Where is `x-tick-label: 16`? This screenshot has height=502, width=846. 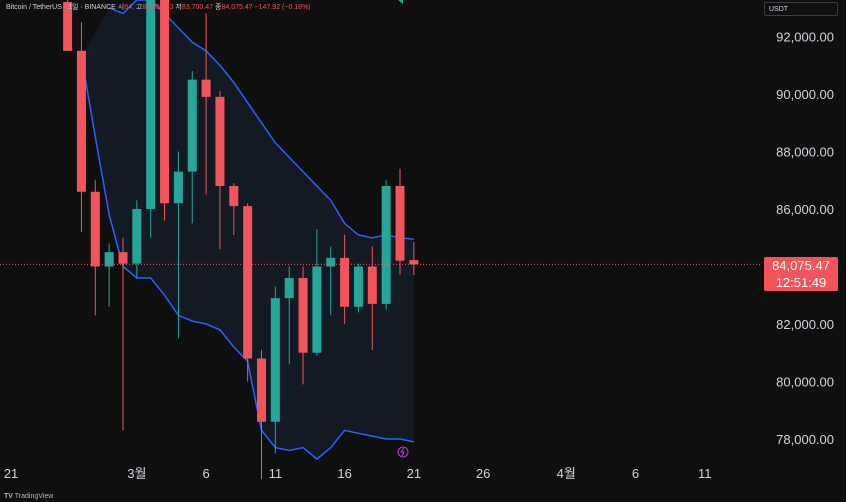
x-tick-label: 16 is located at coordinates (344, 473).